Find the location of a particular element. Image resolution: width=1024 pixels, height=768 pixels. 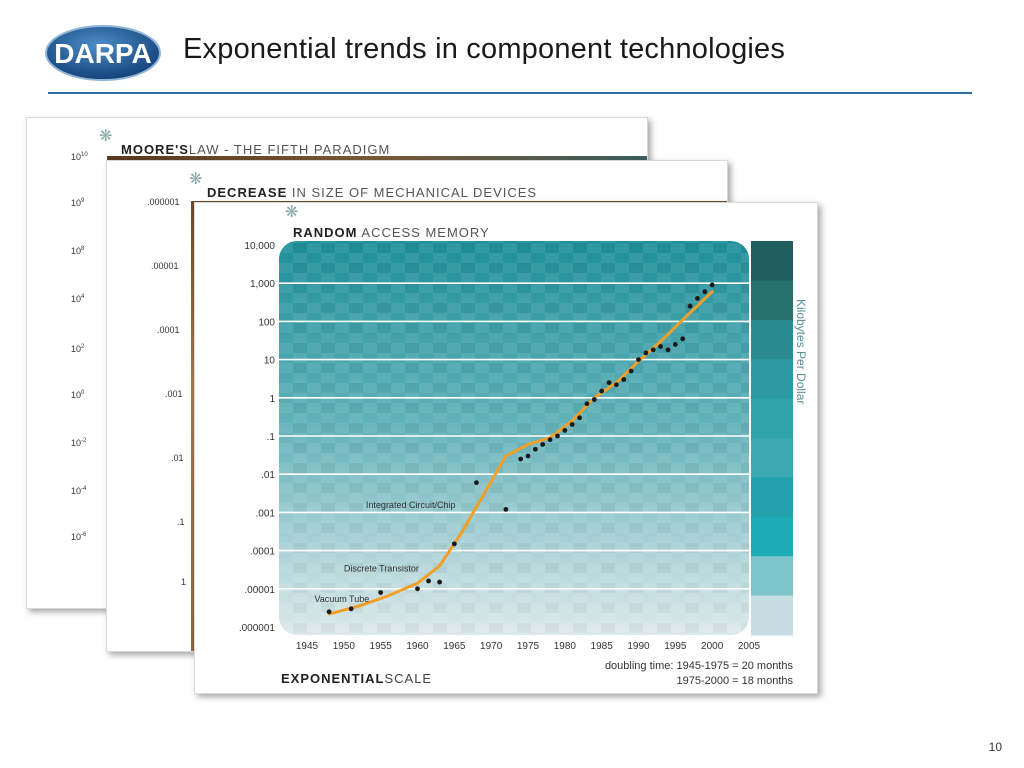

y-tick-label: .01 is located at coordinates (268, 475).